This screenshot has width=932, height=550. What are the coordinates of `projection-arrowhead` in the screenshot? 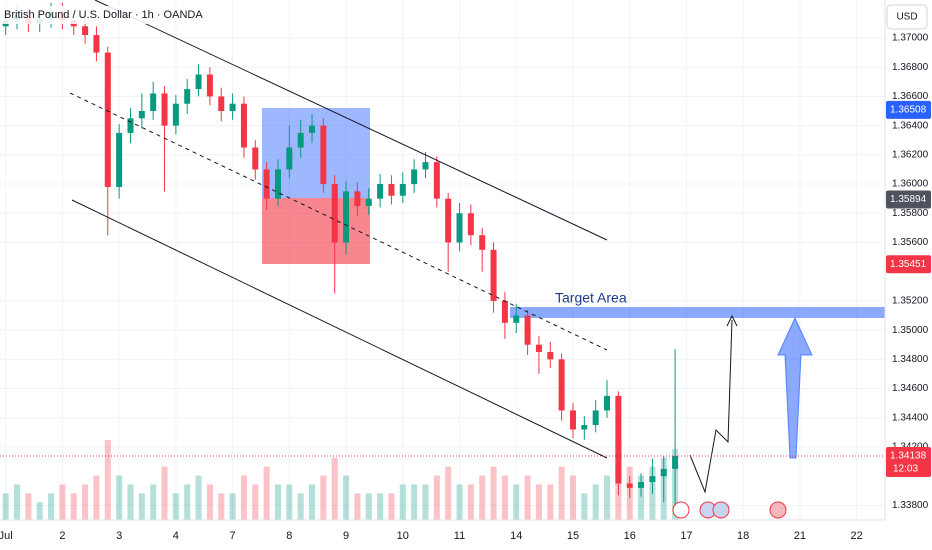 It's located at (732, 320).